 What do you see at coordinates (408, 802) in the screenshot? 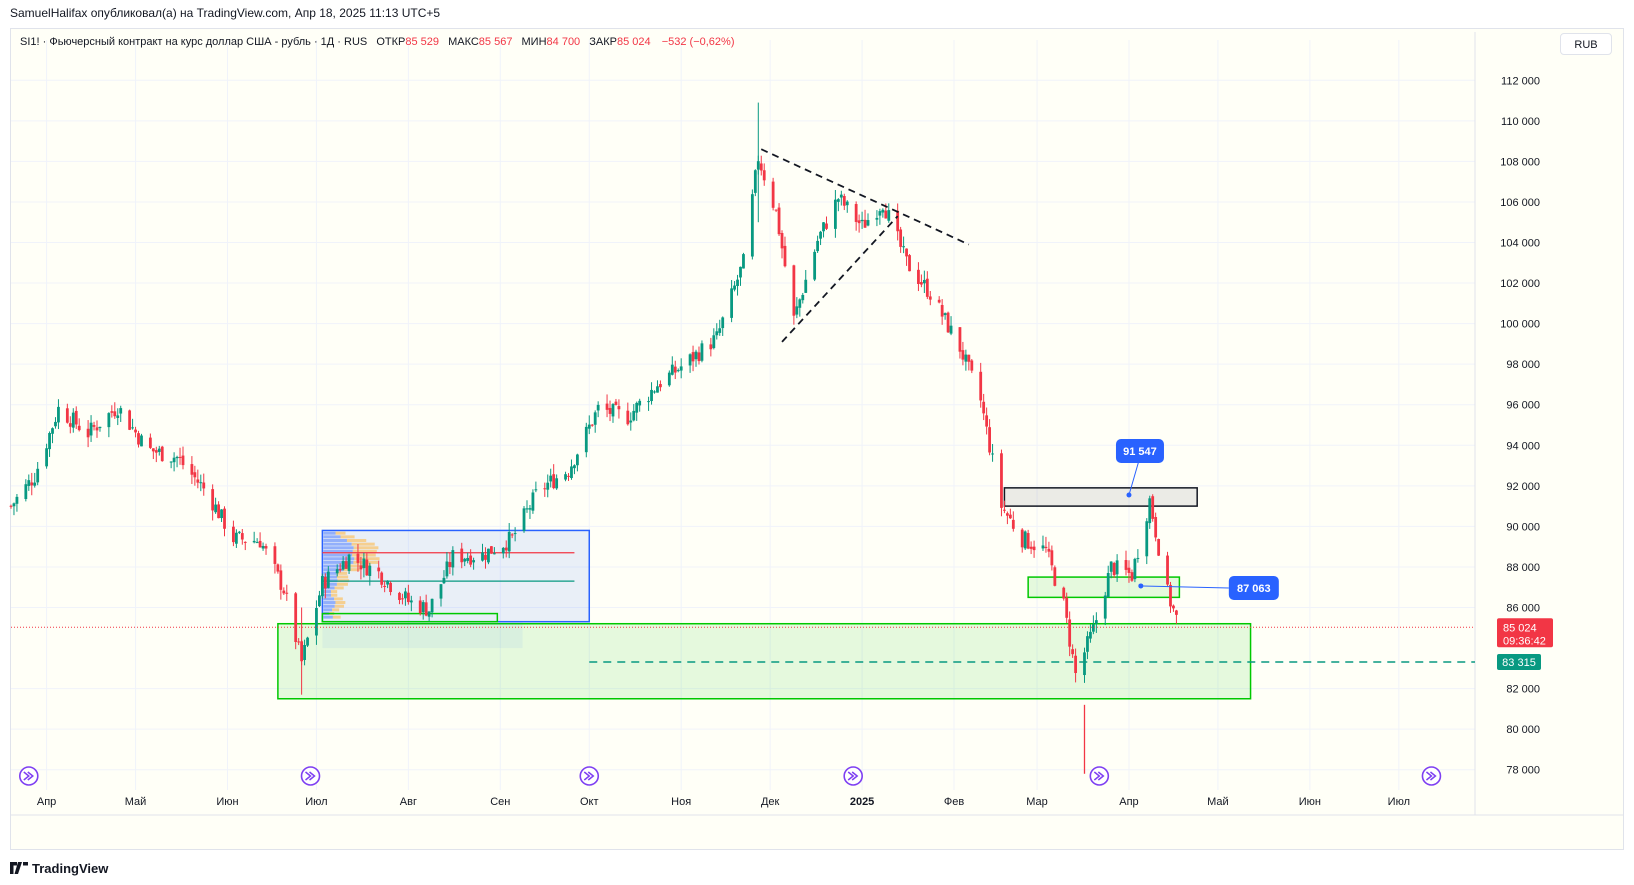
I see `x-tick-label: Авг` at bounding box center [408, 802].